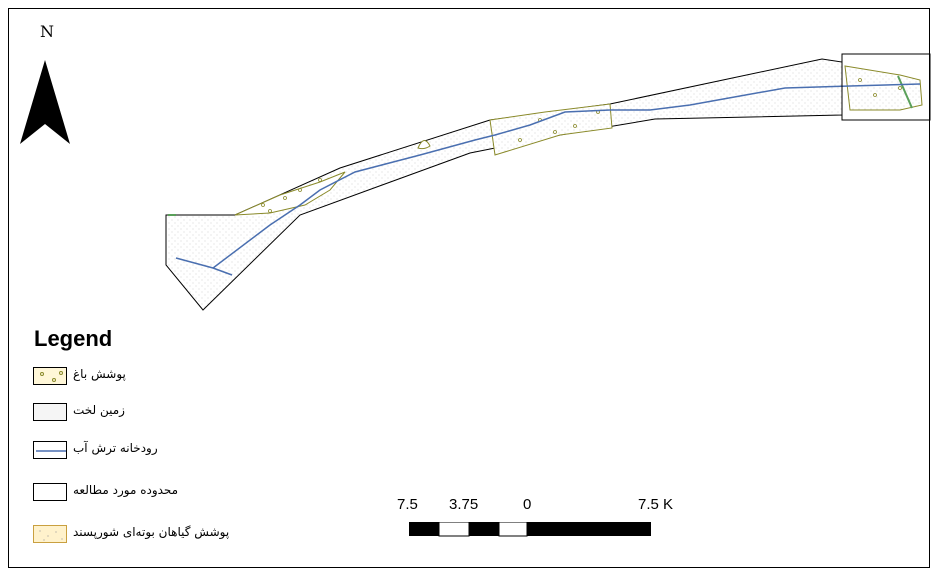 Image resolution: width=933 pixels, height=573 pixels. I want to click on inset-box, so click(886, 87).